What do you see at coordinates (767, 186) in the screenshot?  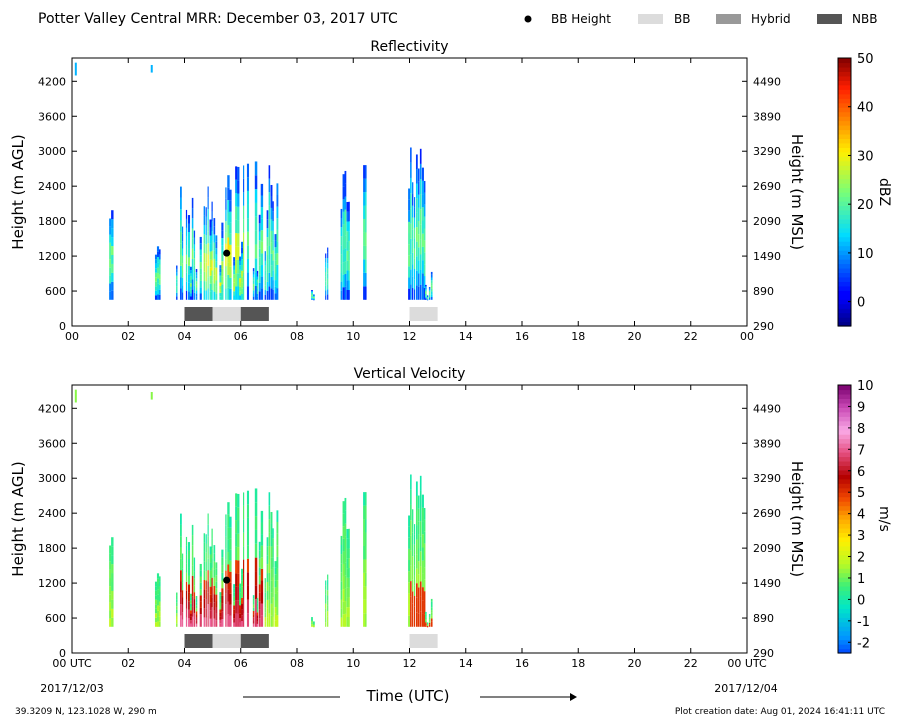 I see `y2-tick-label: 2690` at bounding box center [767, 186].